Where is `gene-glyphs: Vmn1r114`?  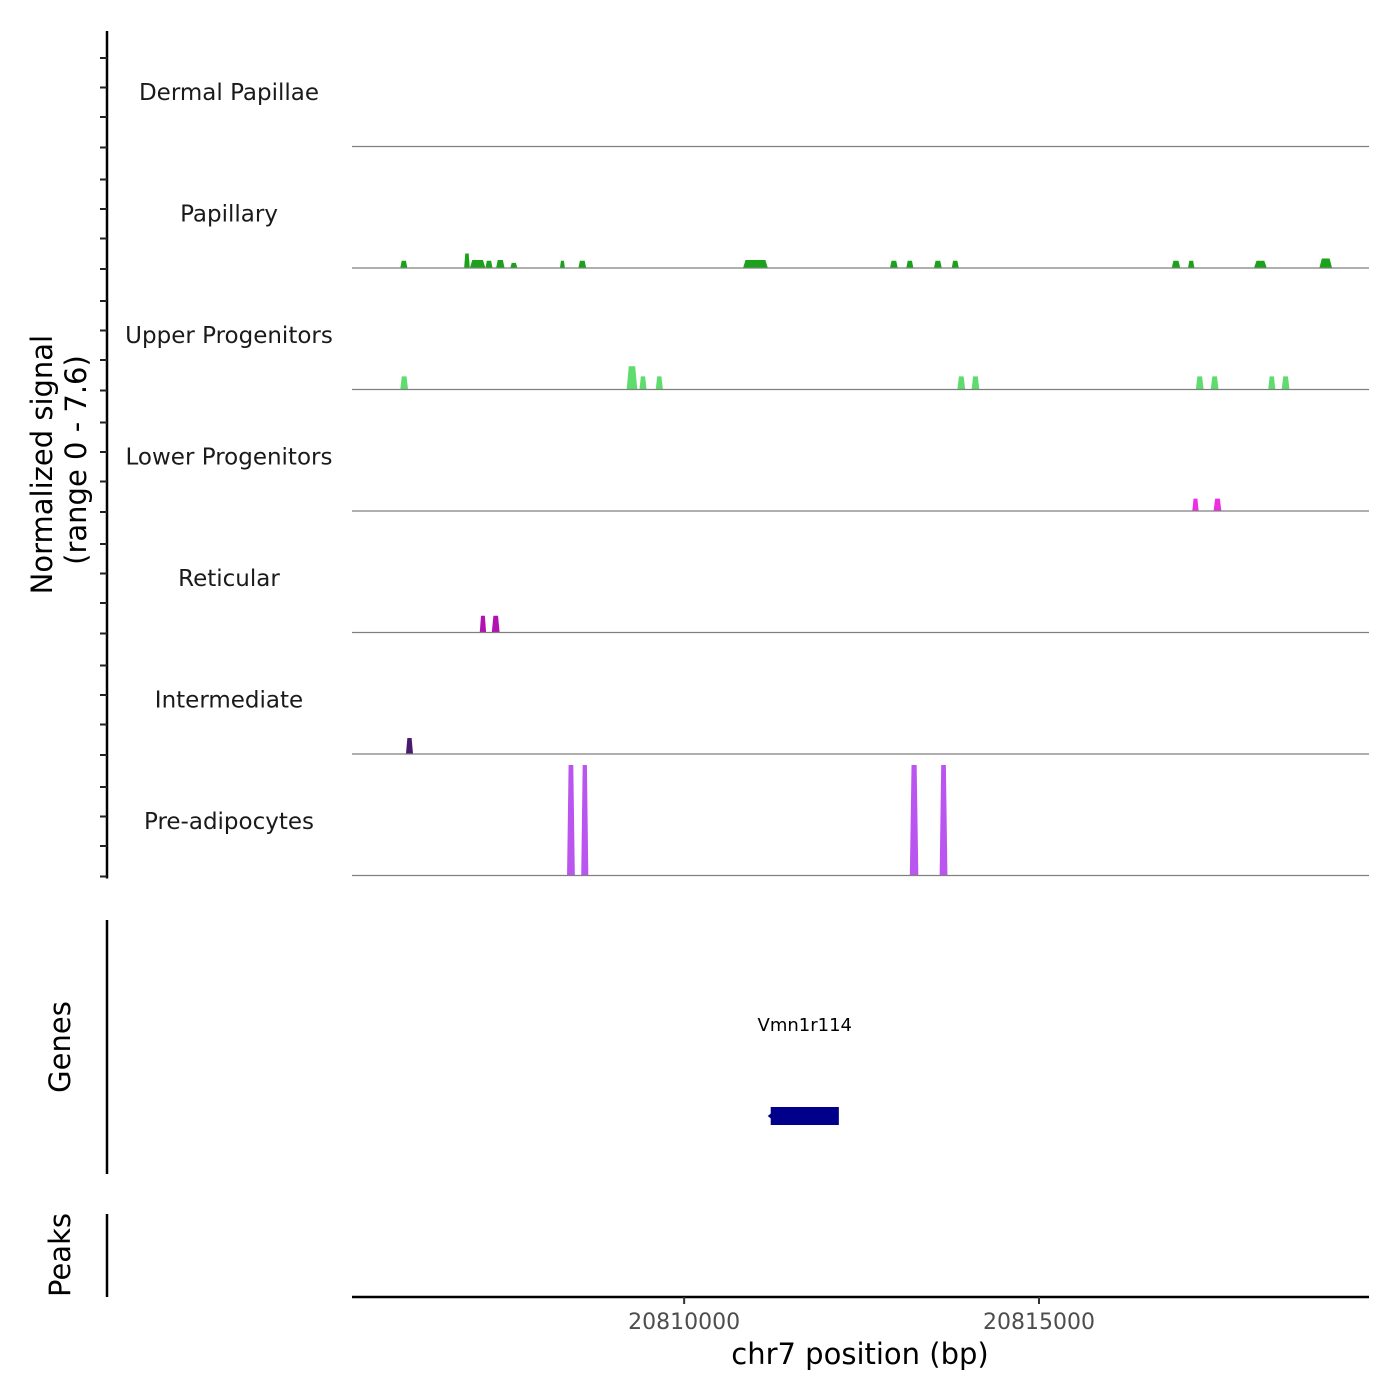
gene-glyphs: Vmn1r114 is located at coordinates (805, 1070).